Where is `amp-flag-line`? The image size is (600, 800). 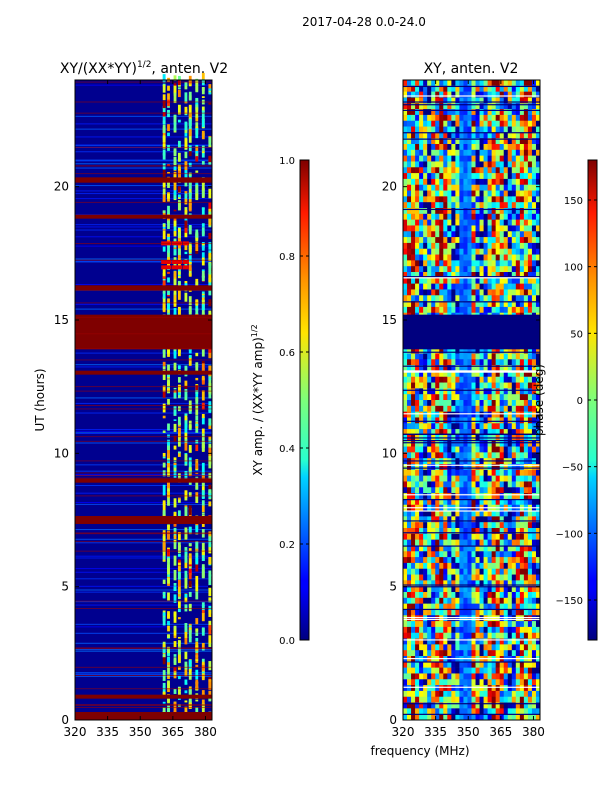
amp-flag-line is located at coordinates (143, 496).